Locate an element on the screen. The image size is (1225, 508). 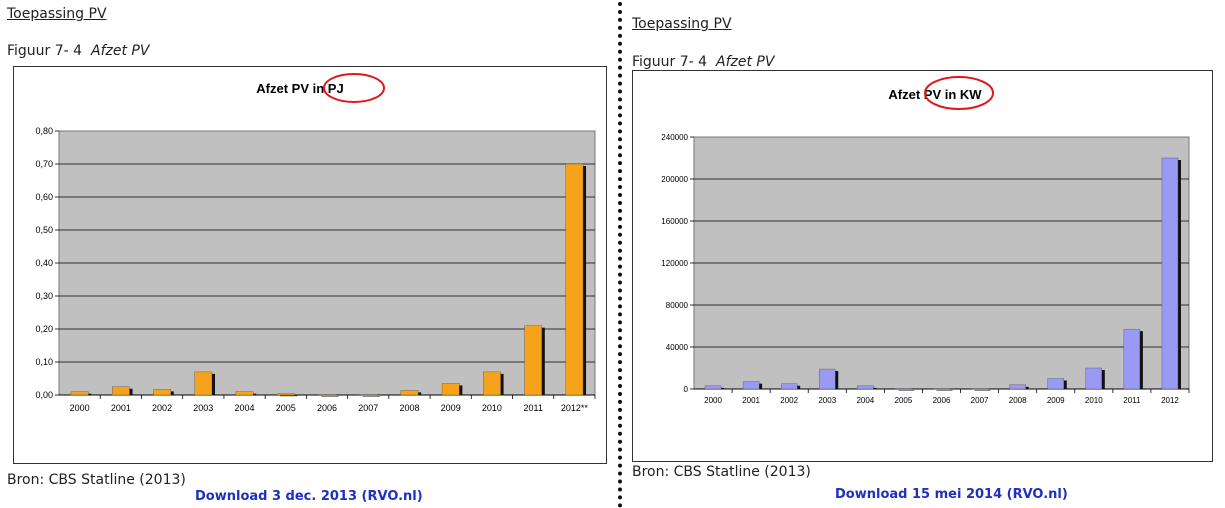
y-tick-label: 0,20 is located at coordinates (44, 329).